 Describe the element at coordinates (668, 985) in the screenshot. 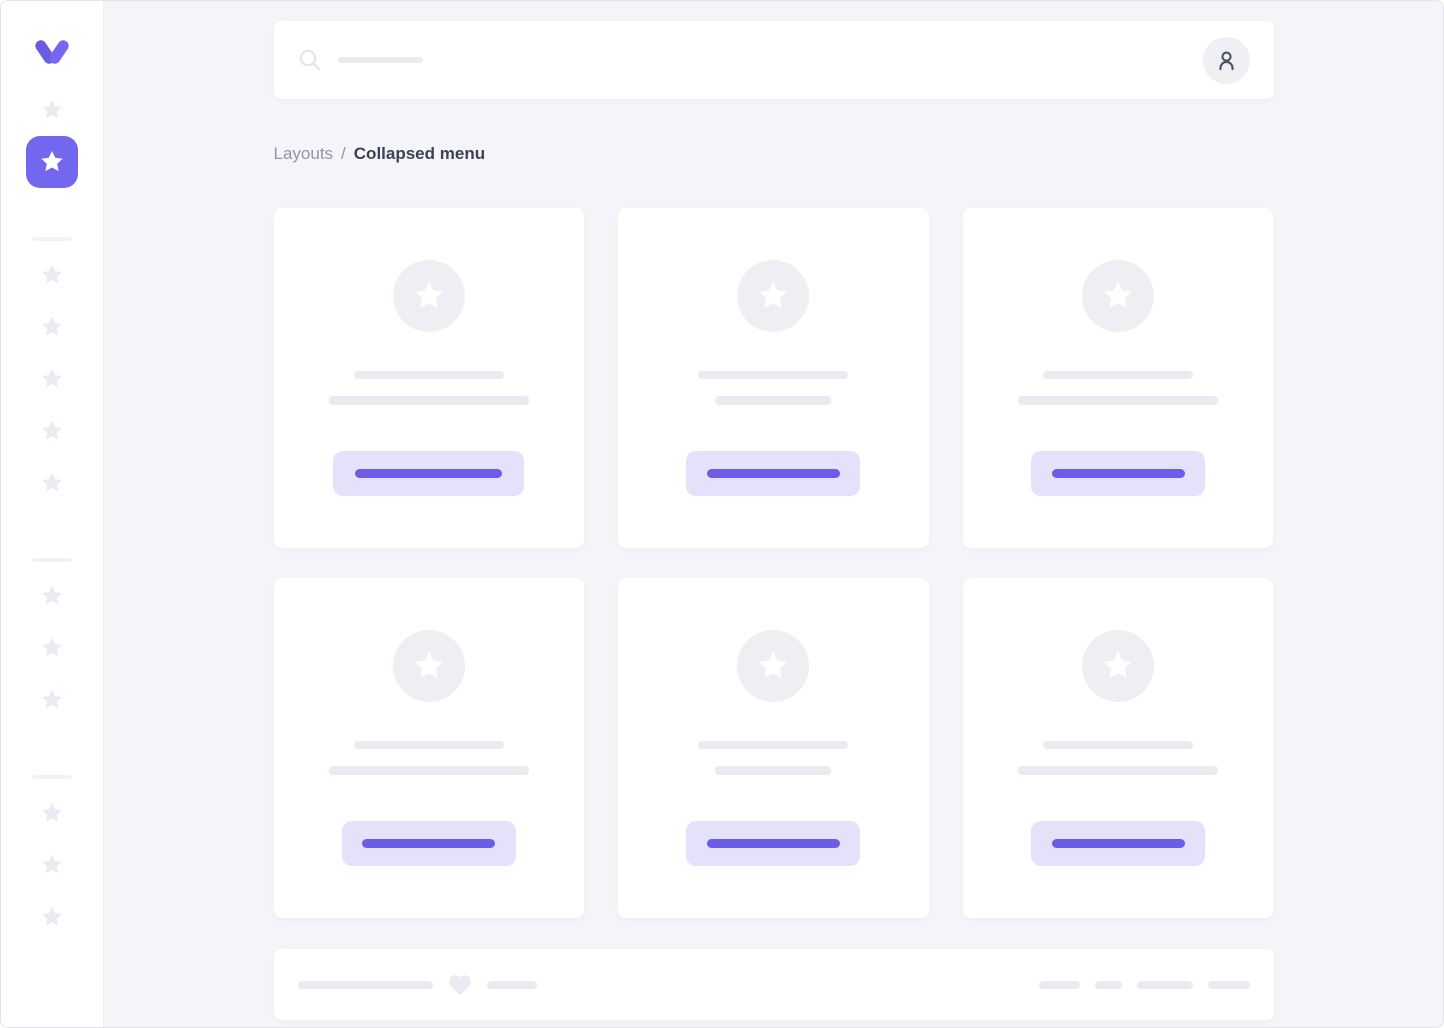

I see `footer-left` at that location.